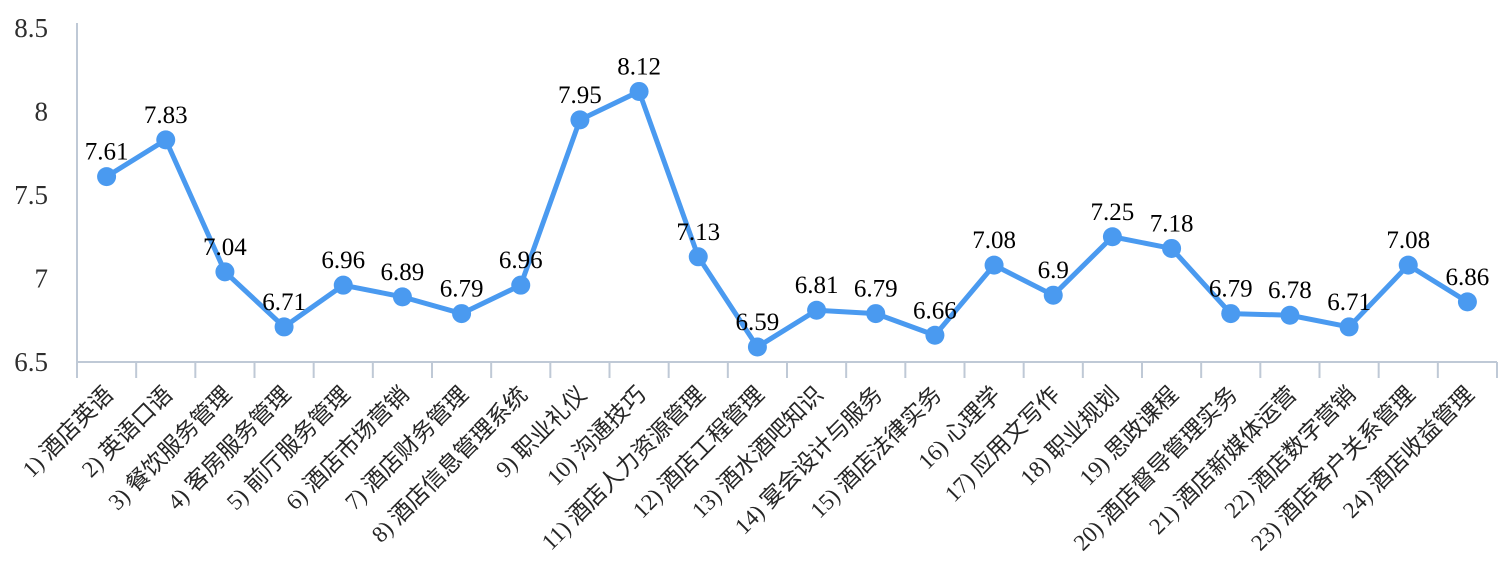  Describe the element at coordinates (817, 285) in the screenshot. I see `data-label: 6.81` at that location.